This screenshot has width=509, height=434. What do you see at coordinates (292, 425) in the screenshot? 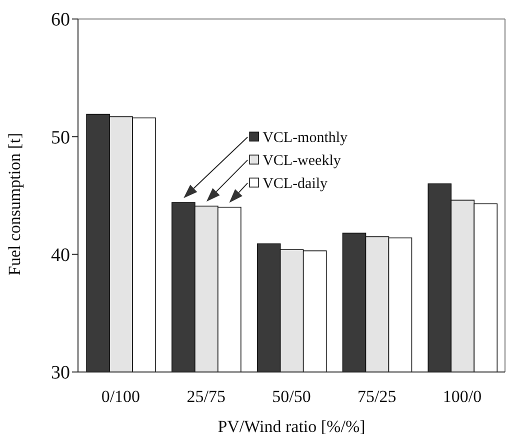
I see `x-axis-title: PV/Wind ratio [%/%]` at bounding box center [292, 425].